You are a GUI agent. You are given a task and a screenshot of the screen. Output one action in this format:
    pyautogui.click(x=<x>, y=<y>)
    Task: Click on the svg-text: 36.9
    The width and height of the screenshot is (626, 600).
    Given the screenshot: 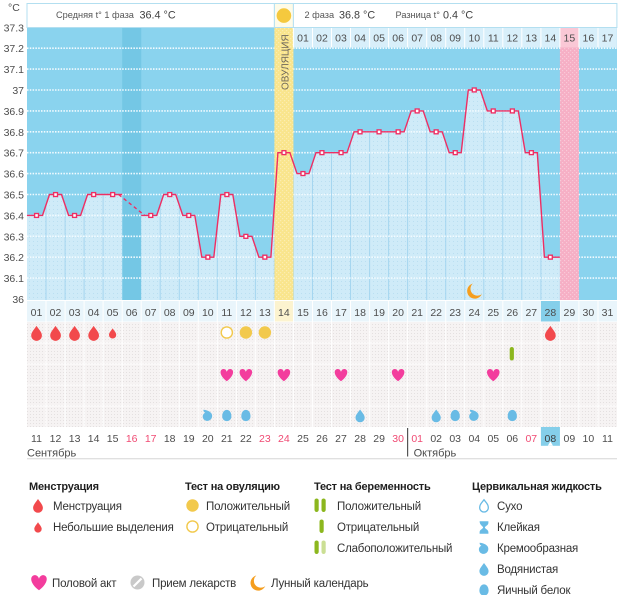 What is the action you would take?
    pyautogui.click(x=14, y=112)
    